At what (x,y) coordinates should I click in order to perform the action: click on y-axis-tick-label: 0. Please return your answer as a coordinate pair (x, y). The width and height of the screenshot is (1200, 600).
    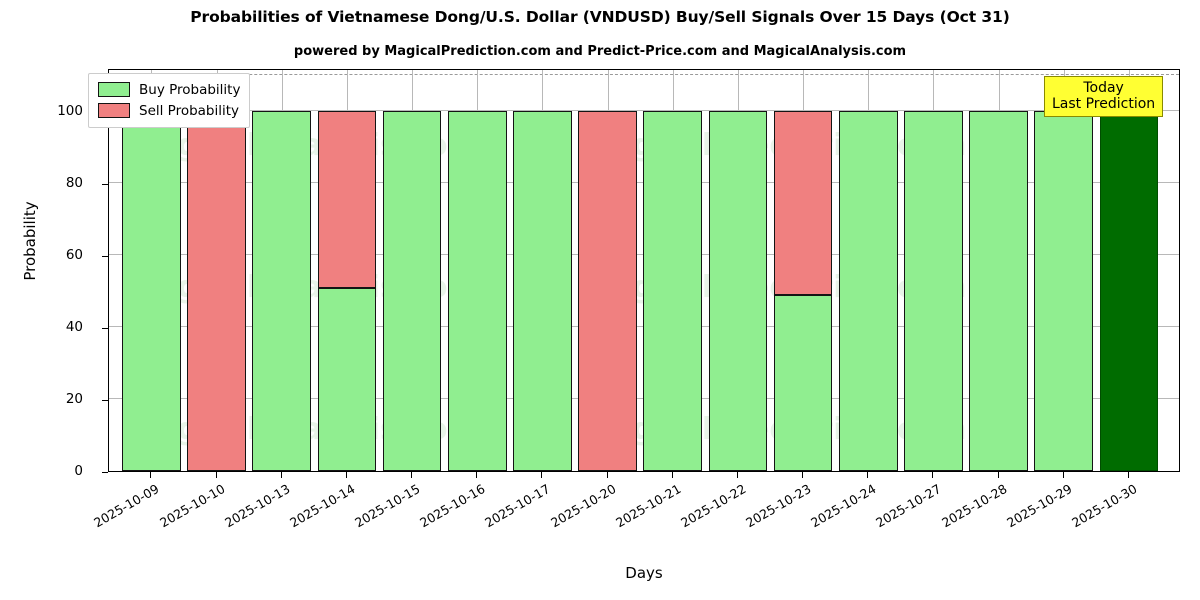
    Looking at the image, I should click on (78, 471).